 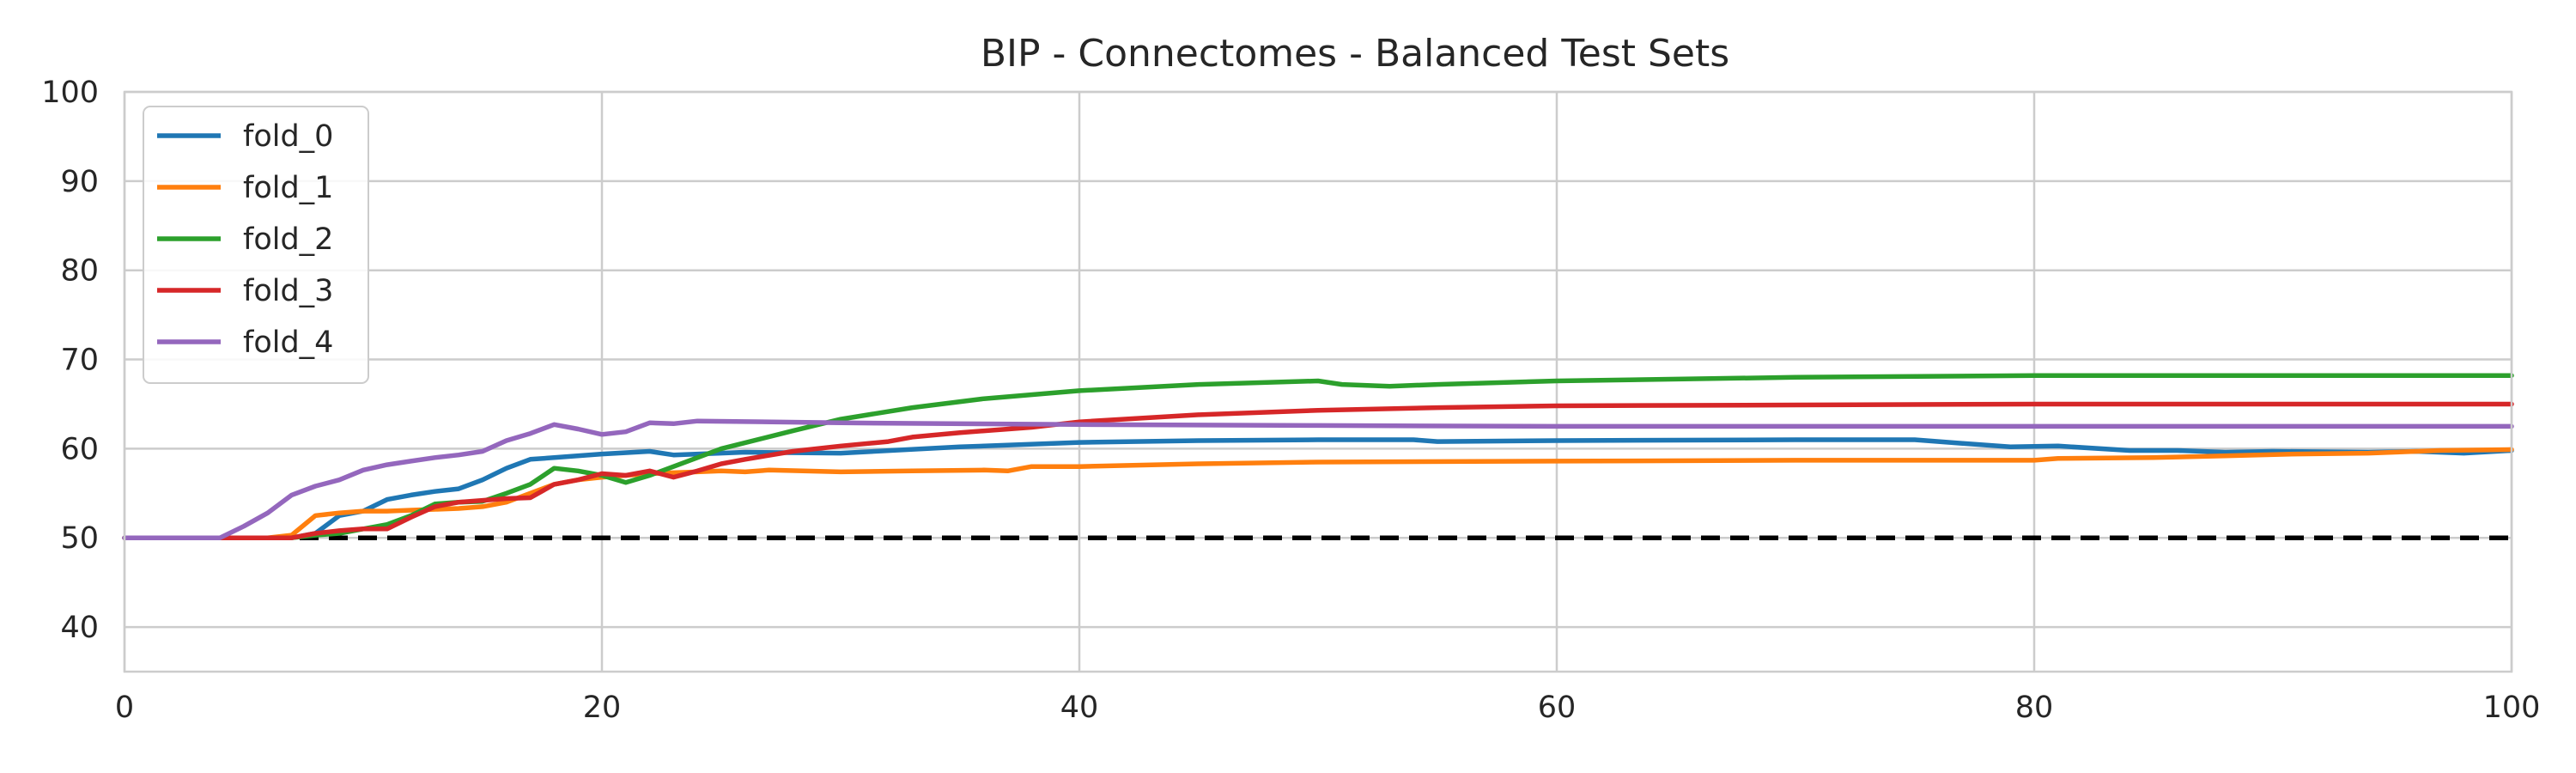 What do you see at coordinates (288, 291) in the screenshot?
I see `legend-label-fold-3: fold_3` at bounding box center [288, 291].